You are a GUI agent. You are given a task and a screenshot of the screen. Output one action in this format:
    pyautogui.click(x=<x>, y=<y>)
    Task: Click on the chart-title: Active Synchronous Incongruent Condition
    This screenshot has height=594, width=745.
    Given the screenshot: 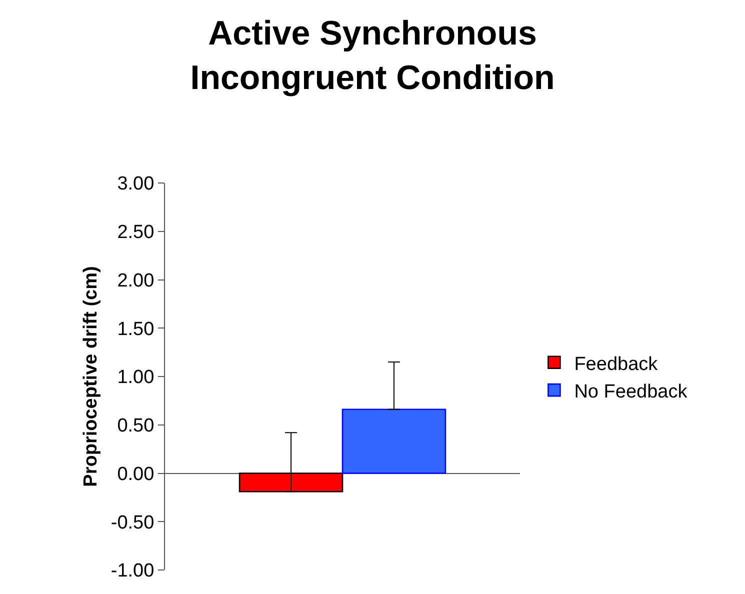 What is the action you would take?
    pyautogui.click(x=372, y=55)
    